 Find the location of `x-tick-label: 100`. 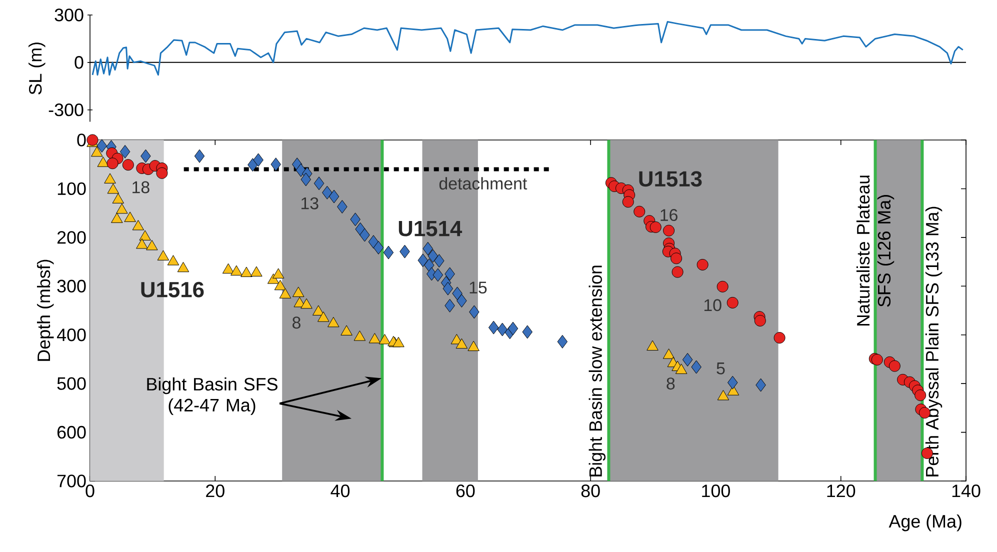

x-tick-label: 100 is located at coordinates (716, 491).